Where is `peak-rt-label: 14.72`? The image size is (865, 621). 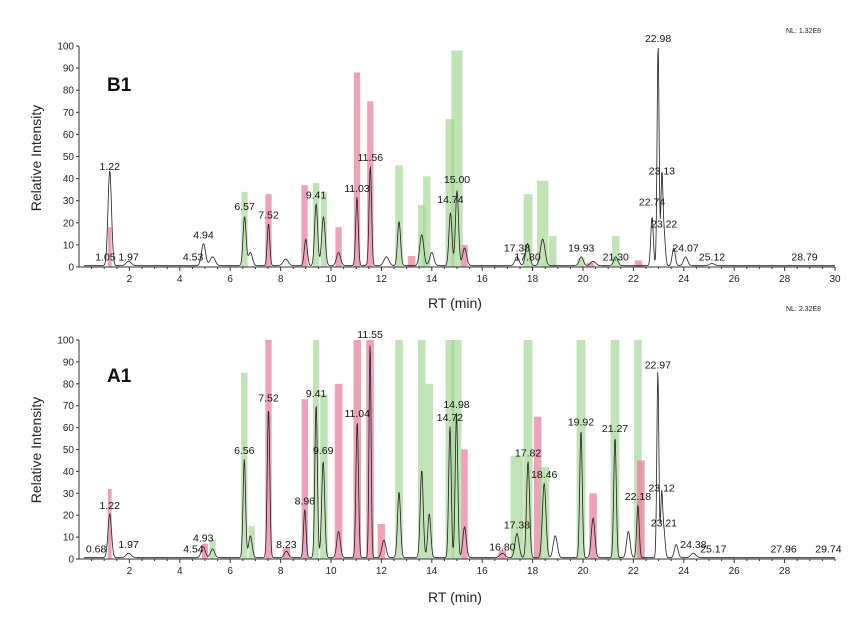 peak-rt-label: 14.72 is located at coordinates (450, 418).